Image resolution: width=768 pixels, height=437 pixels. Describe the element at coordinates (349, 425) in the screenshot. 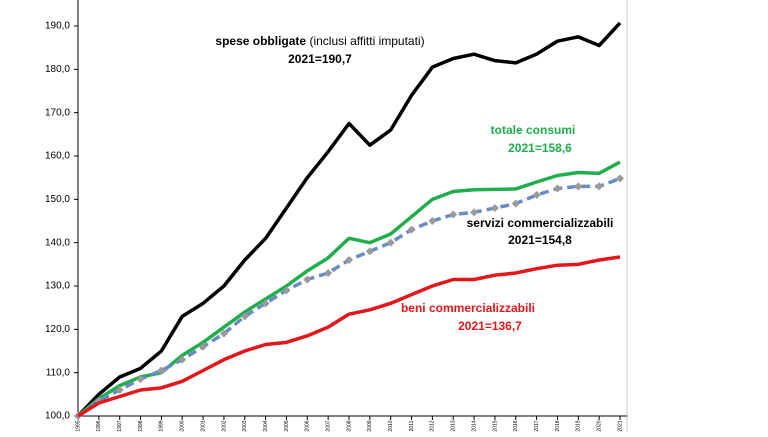

I see `x-tick-label: 2008` at that location.